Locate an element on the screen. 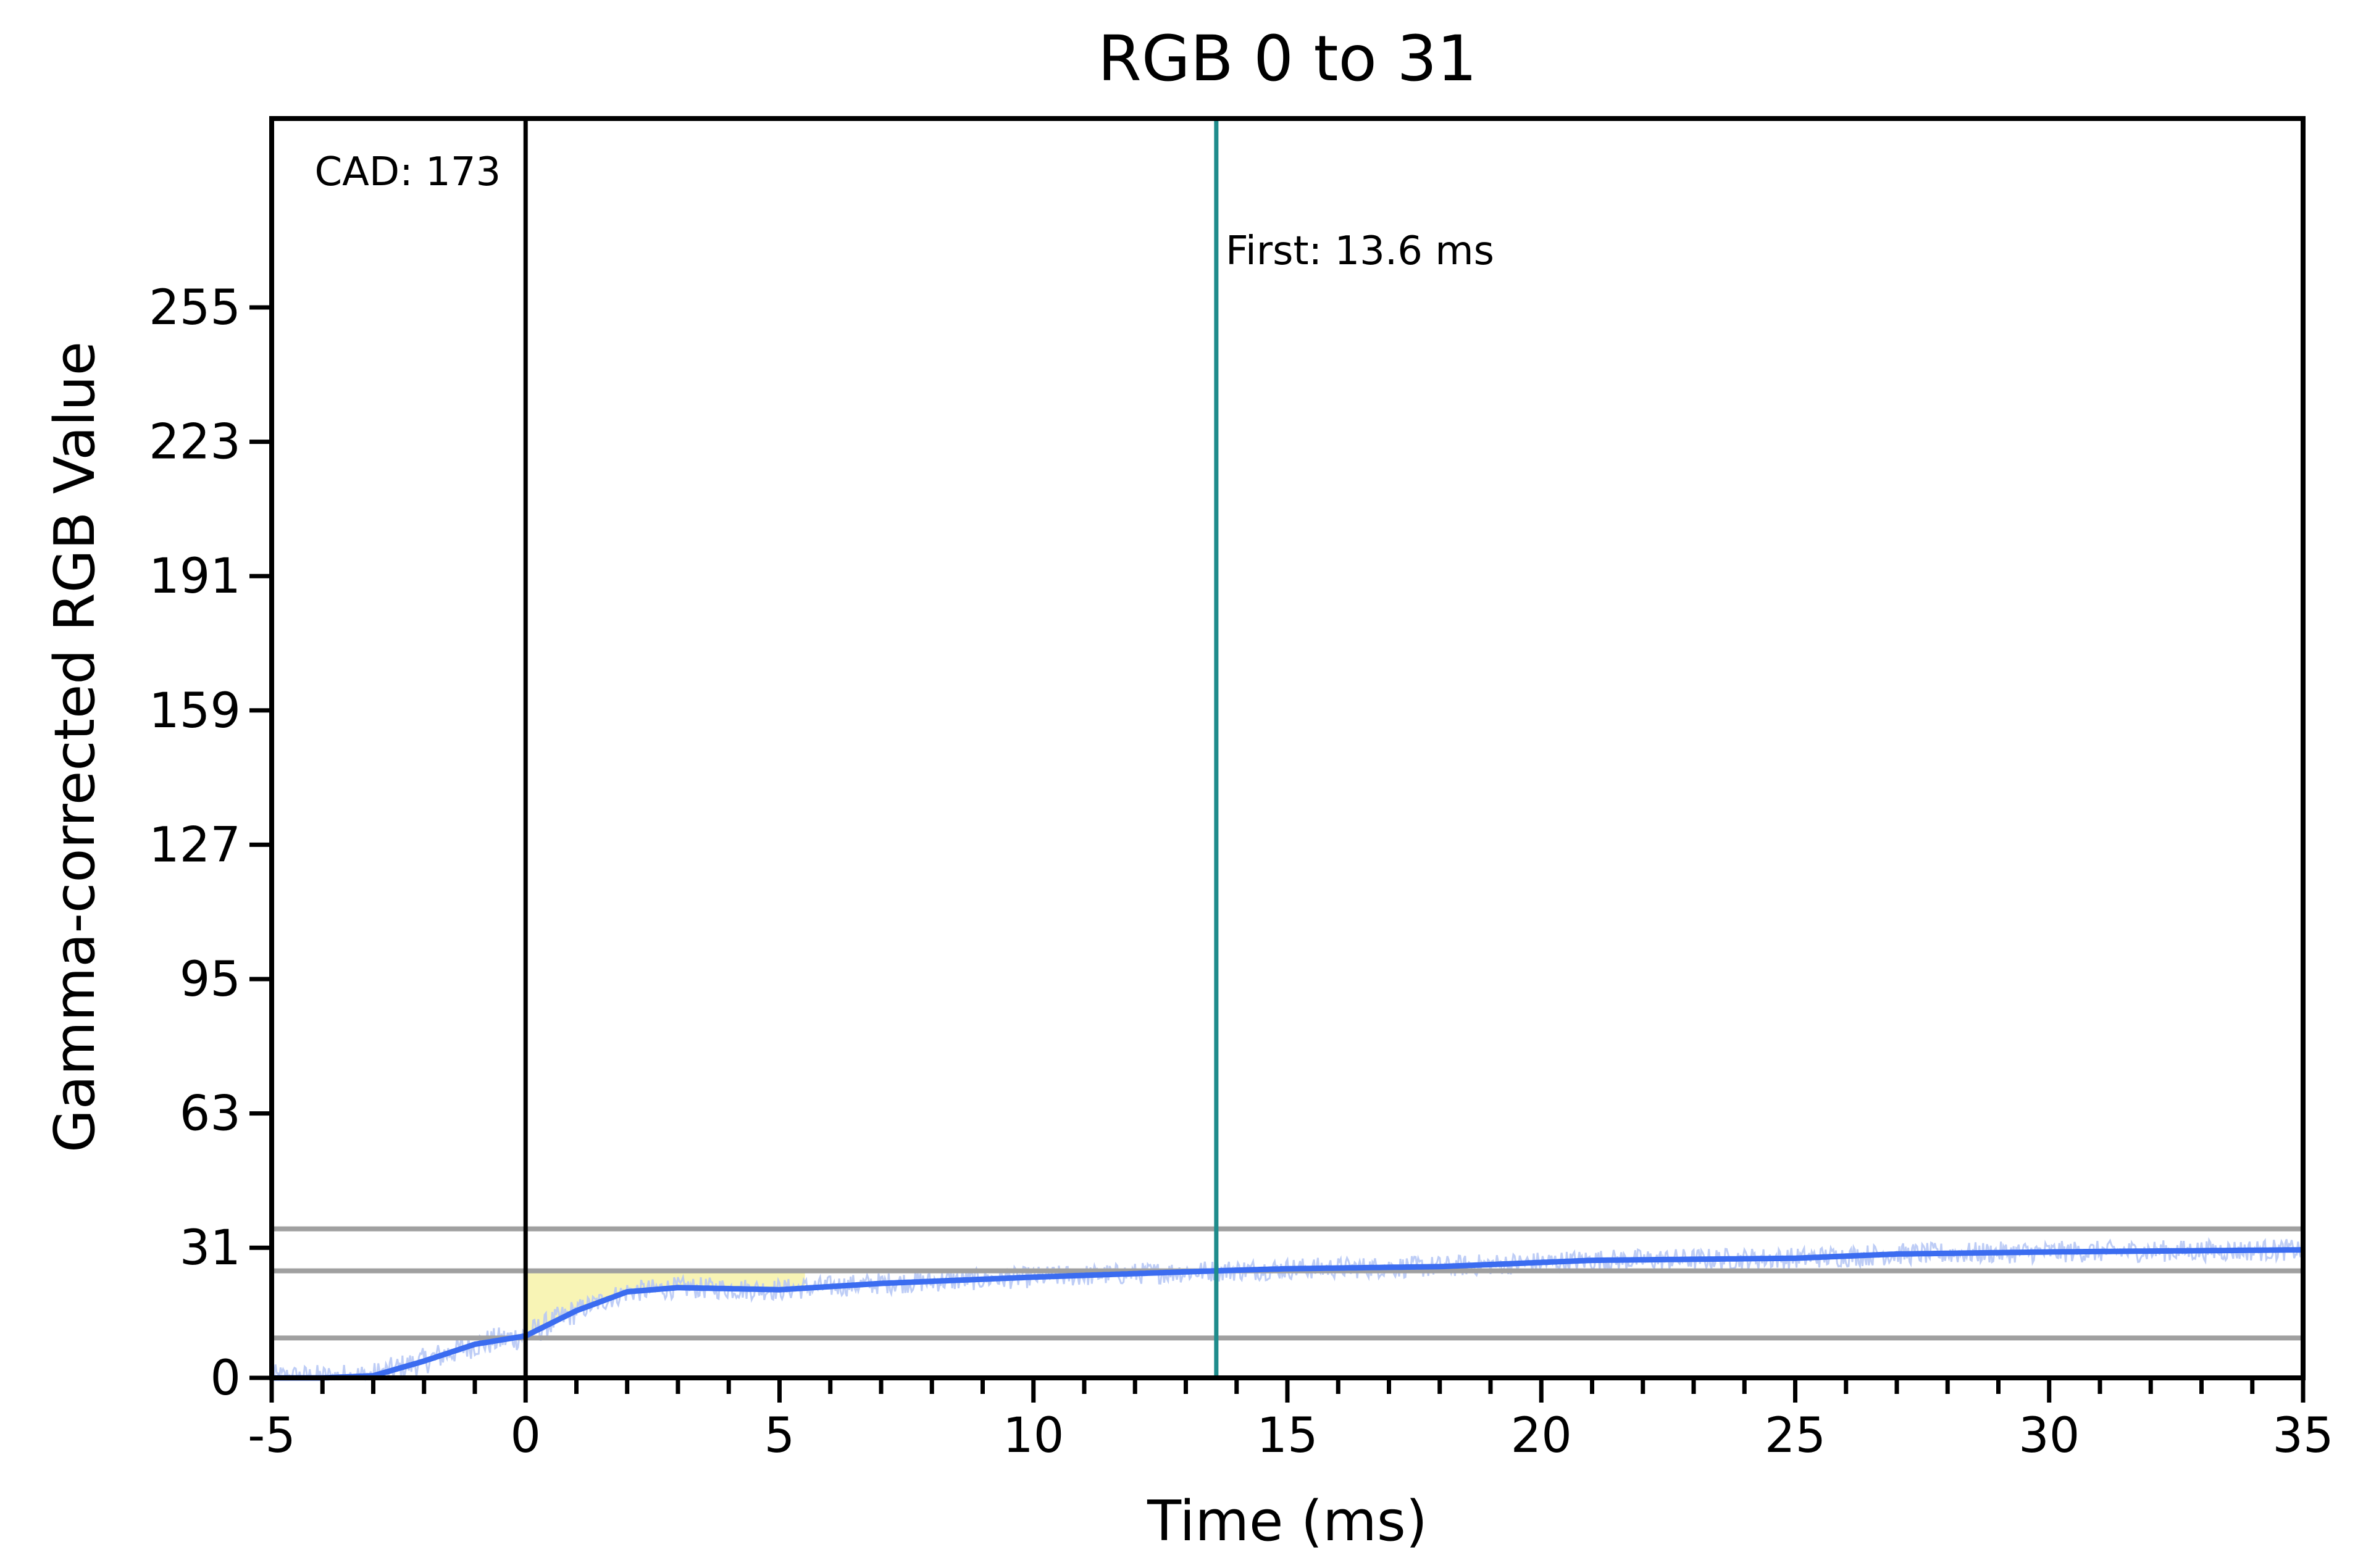 The image size is (2371, 1568). transition-fill-region is located at coordinates (665, 1303).